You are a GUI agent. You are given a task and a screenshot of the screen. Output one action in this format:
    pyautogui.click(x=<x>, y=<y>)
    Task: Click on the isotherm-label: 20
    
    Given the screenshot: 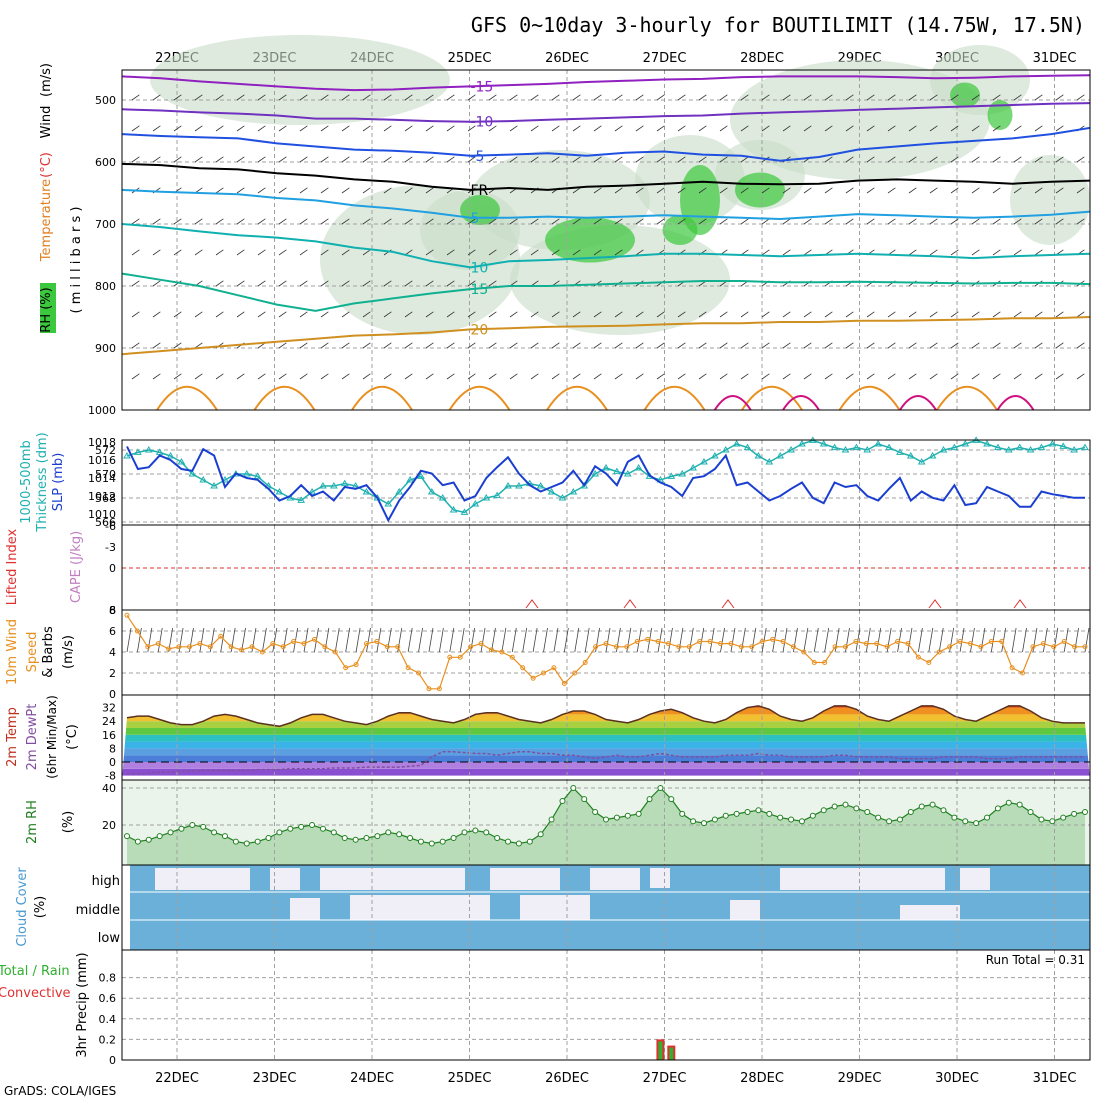 What is the action you would take?
    pyautogui.click(x=479, y=330)
    